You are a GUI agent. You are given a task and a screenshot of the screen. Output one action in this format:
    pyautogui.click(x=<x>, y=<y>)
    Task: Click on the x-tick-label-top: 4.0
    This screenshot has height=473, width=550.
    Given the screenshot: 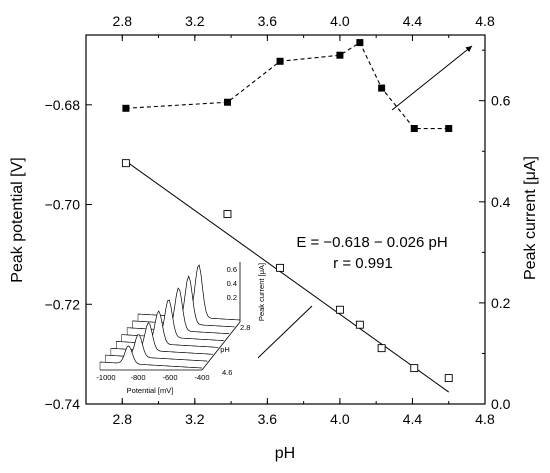 What is the action you would take?
    pyautogui.click(x=340, y=21)
    